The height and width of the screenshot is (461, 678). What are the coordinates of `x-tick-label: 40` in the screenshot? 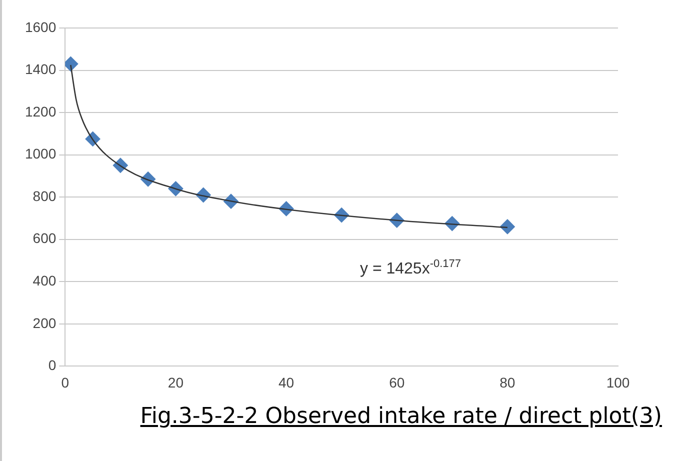 It's located at (286, 382).